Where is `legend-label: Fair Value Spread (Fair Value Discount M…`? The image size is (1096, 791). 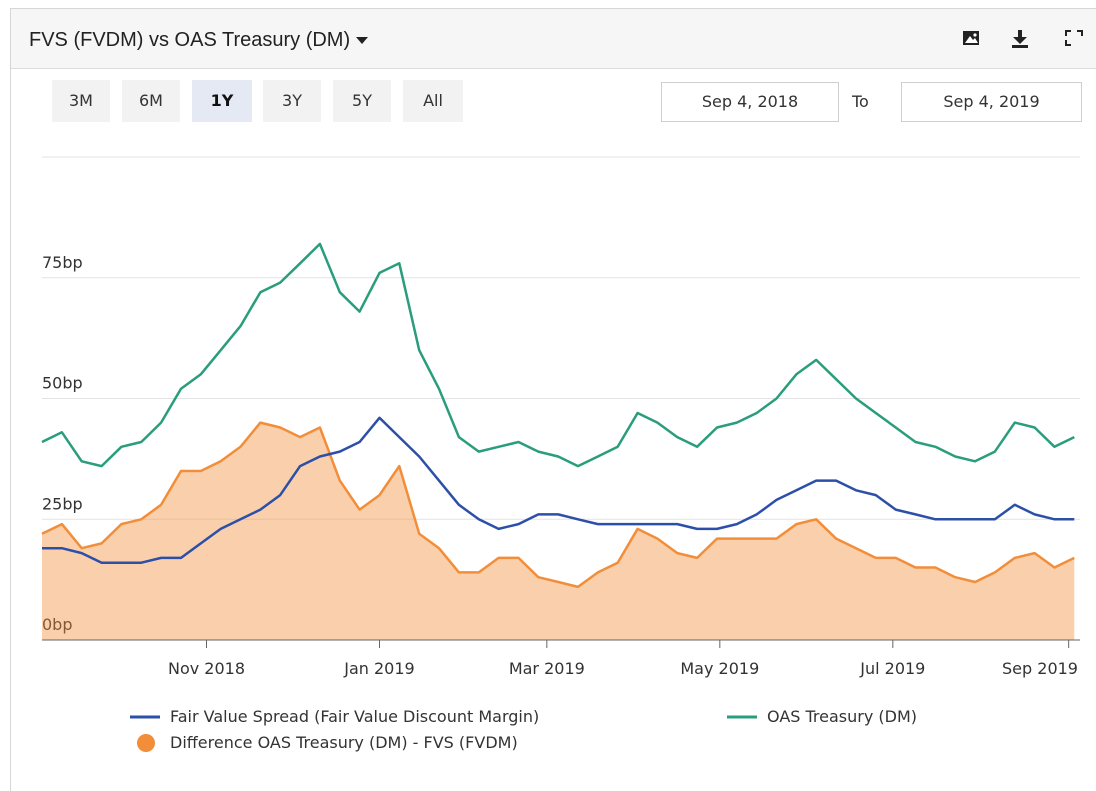 legend-label: Fair Value Spread (Fair Value Discount M… is located at coordinates (354, 716).